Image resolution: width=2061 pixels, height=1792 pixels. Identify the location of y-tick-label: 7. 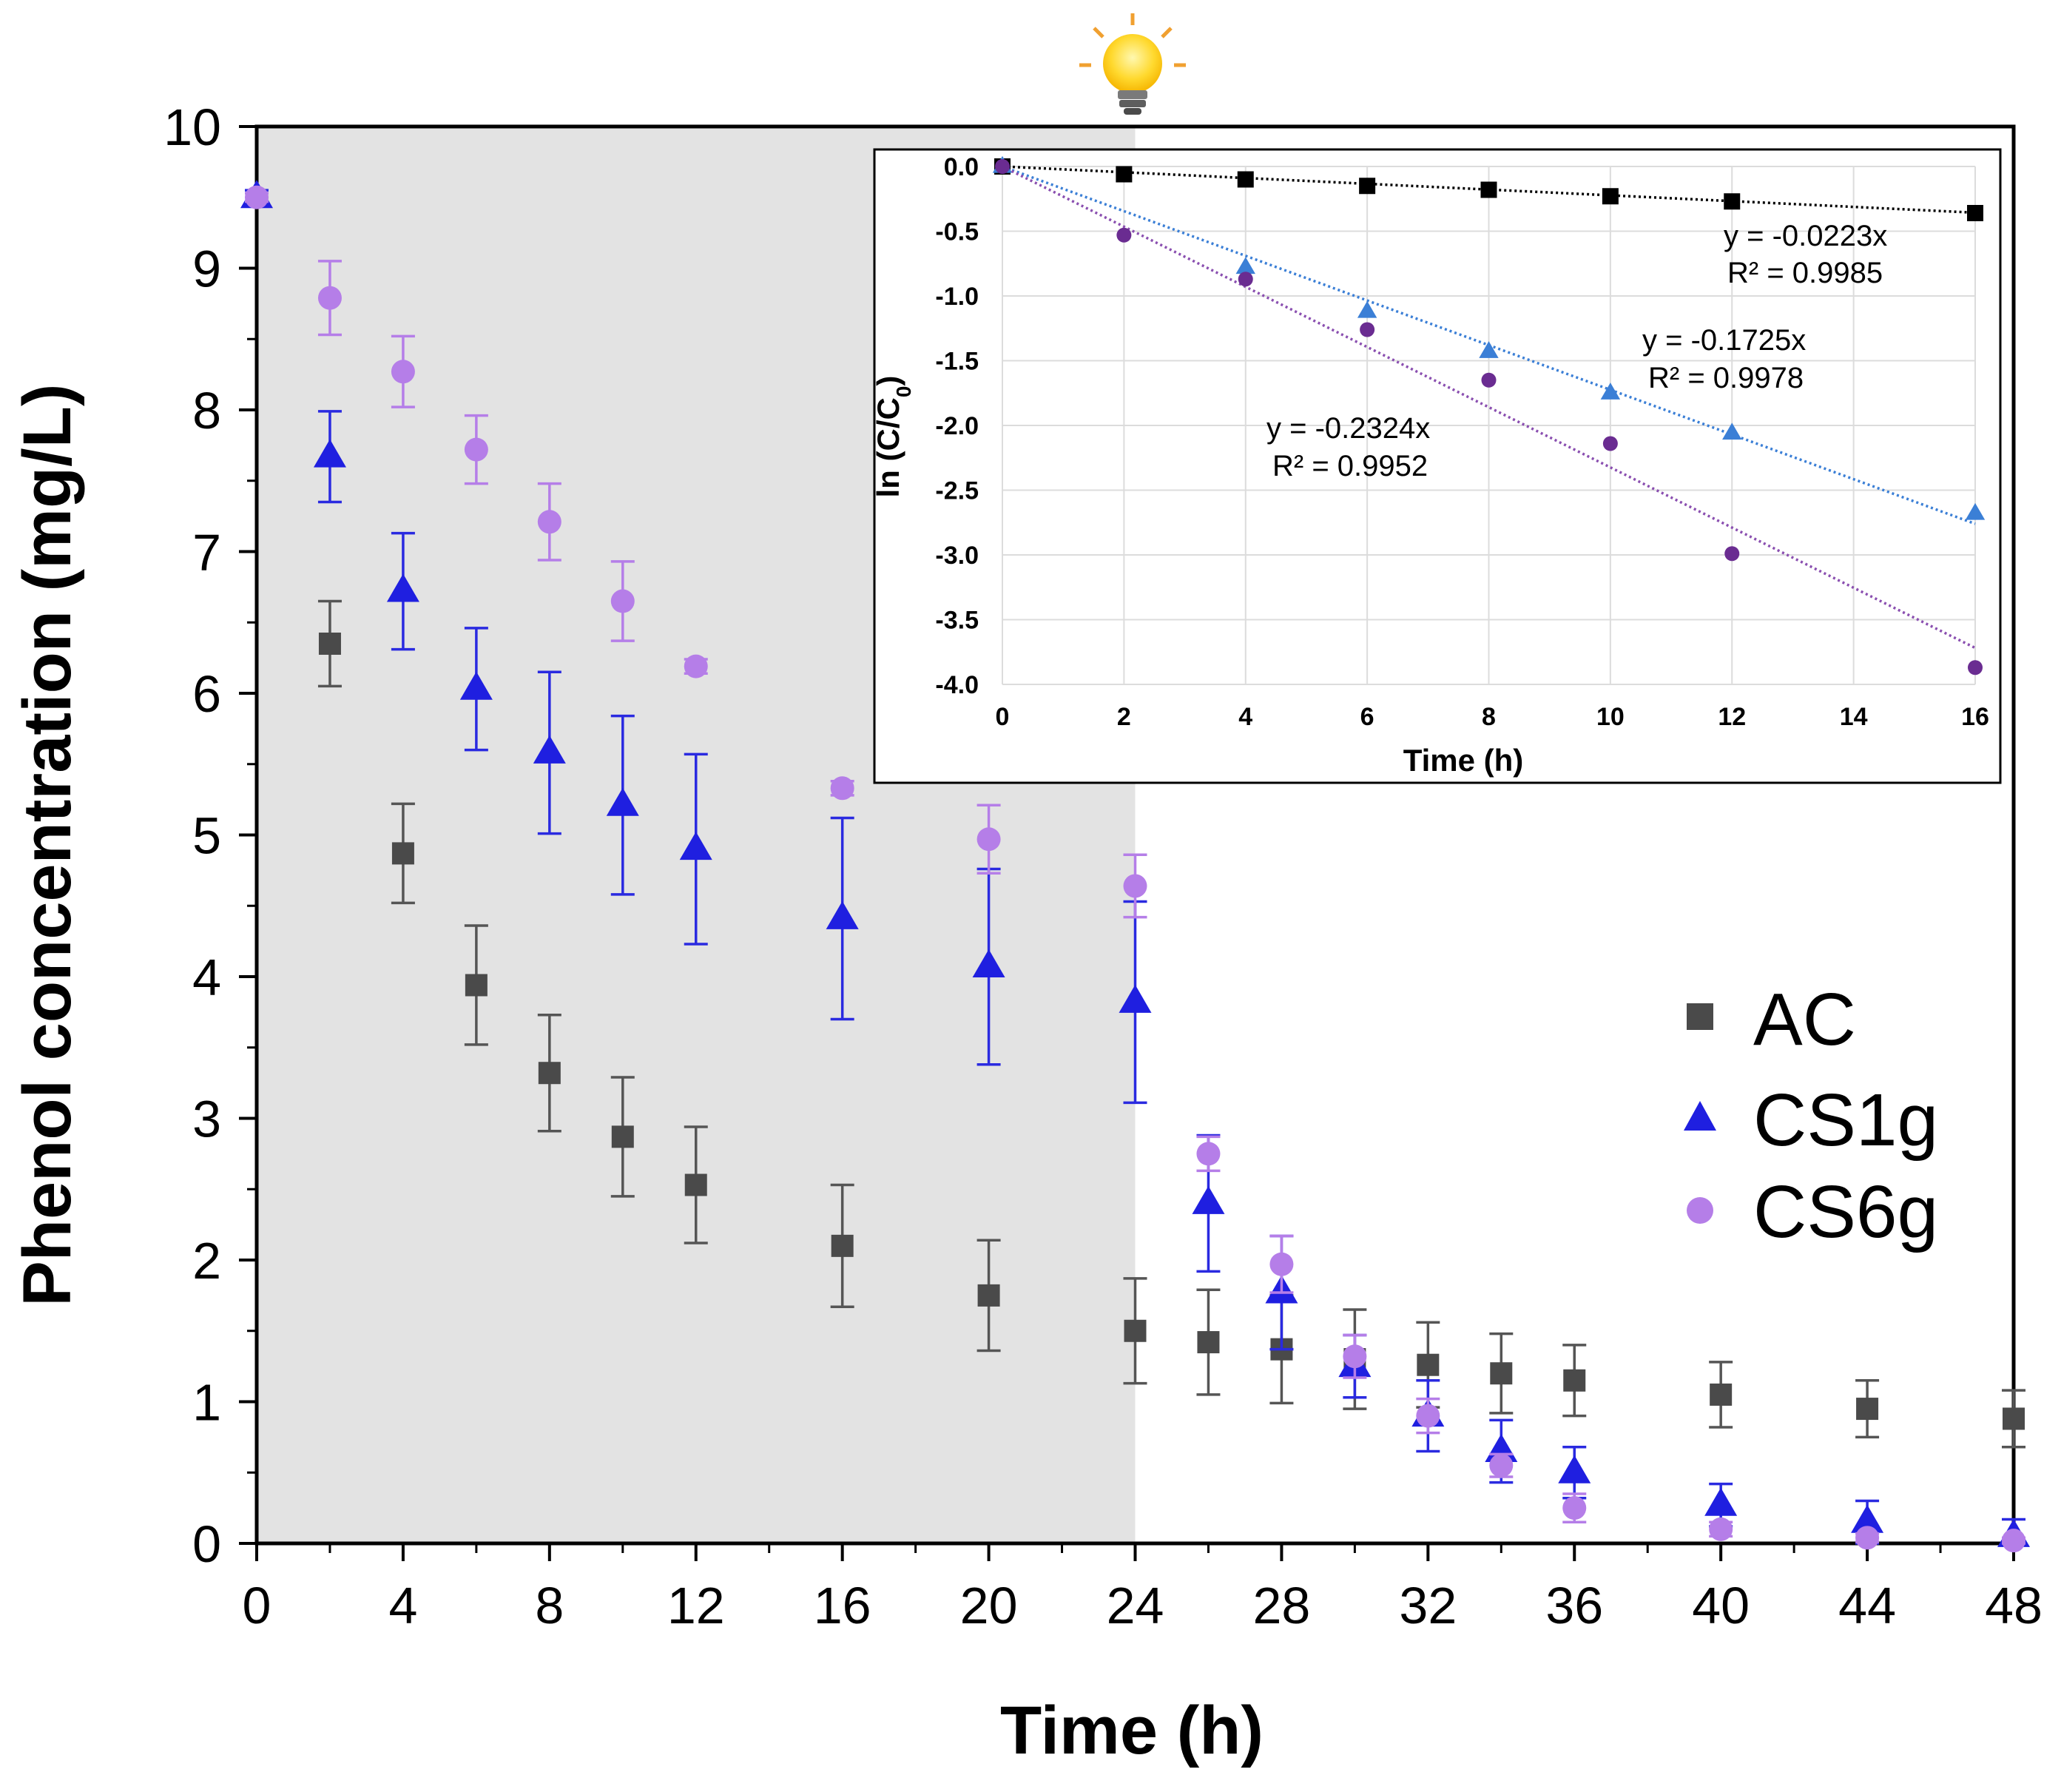
(206, 553).